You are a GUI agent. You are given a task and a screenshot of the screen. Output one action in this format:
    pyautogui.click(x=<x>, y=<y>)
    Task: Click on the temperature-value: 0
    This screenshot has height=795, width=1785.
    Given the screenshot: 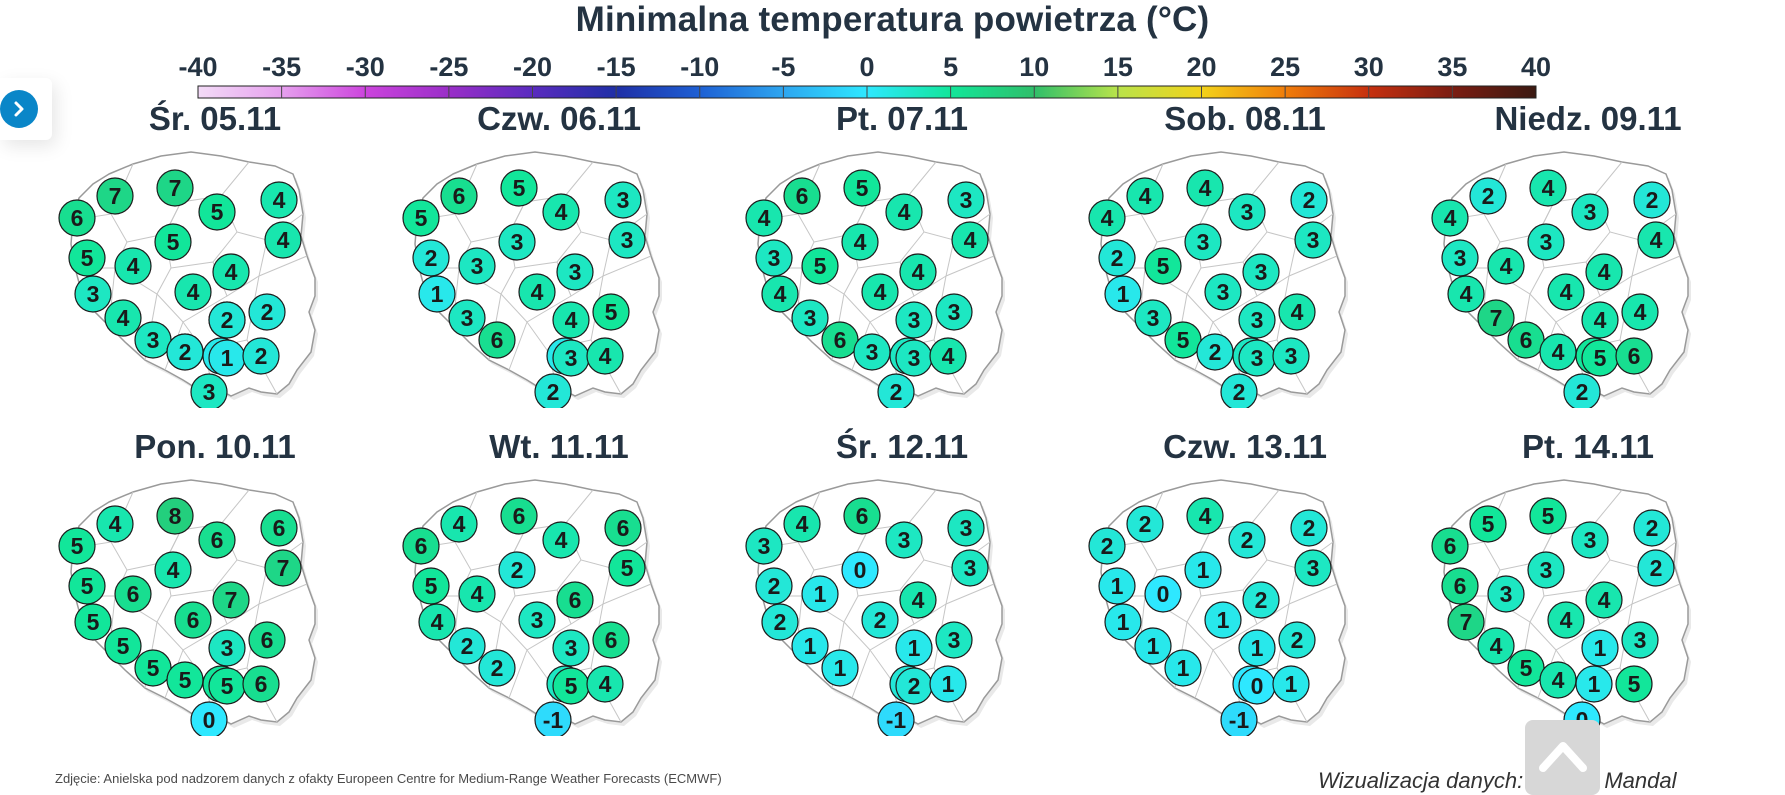 What is the action you would take?
    pyautogui.click(x=209, y=720)
    